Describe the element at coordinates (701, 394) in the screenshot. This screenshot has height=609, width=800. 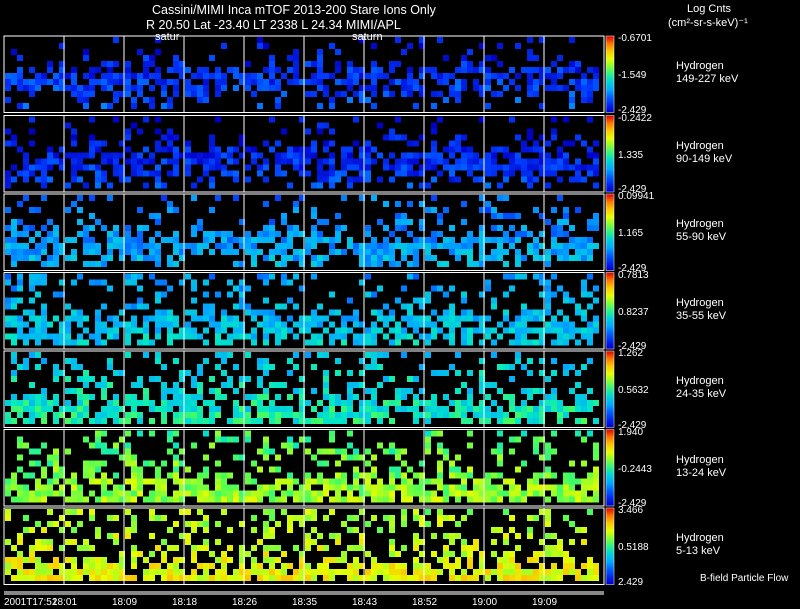
I see `energy-range-label: 24-35 keV` at that location.